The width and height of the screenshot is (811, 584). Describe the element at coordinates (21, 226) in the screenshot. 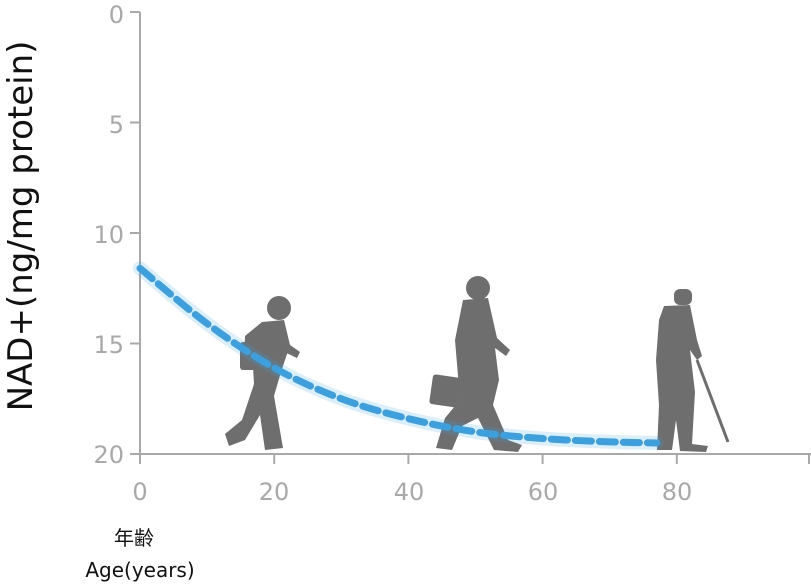

I see `y-axis-label: NAD+(ng/mg protein)` at that location.